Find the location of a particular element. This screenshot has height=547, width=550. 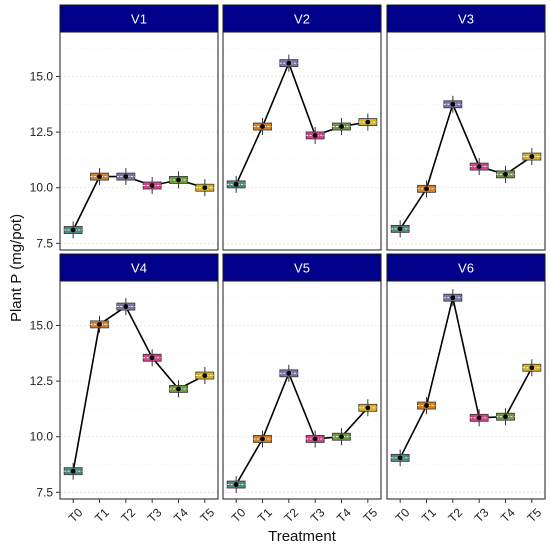

panel-v3-plot-area is located at coordinates (466, 141).